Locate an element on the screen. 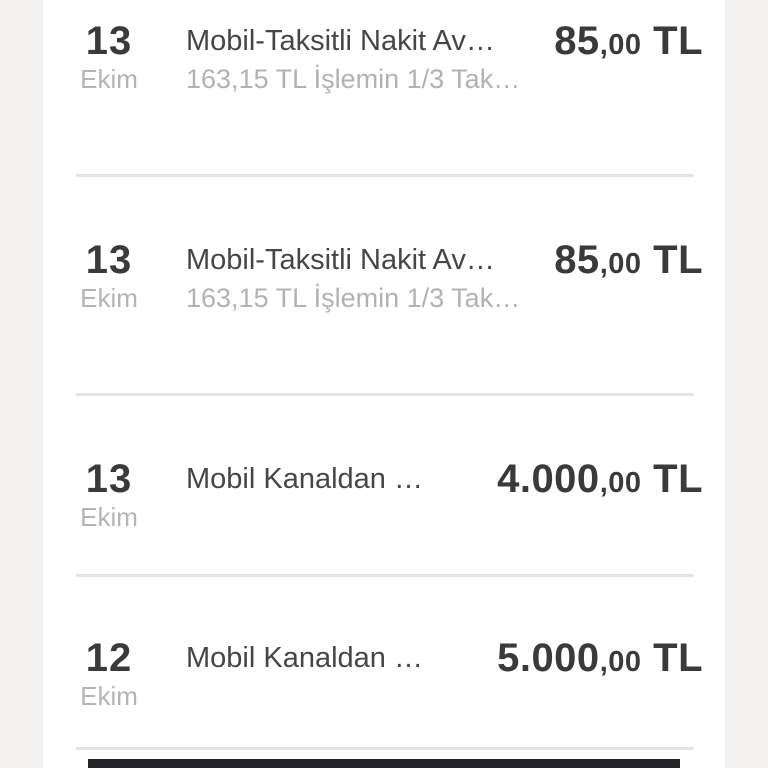 The height and width of the screenshot is (768, 768). transaction-amount: 5.000,00 TL is located at coordinates (600, 660).